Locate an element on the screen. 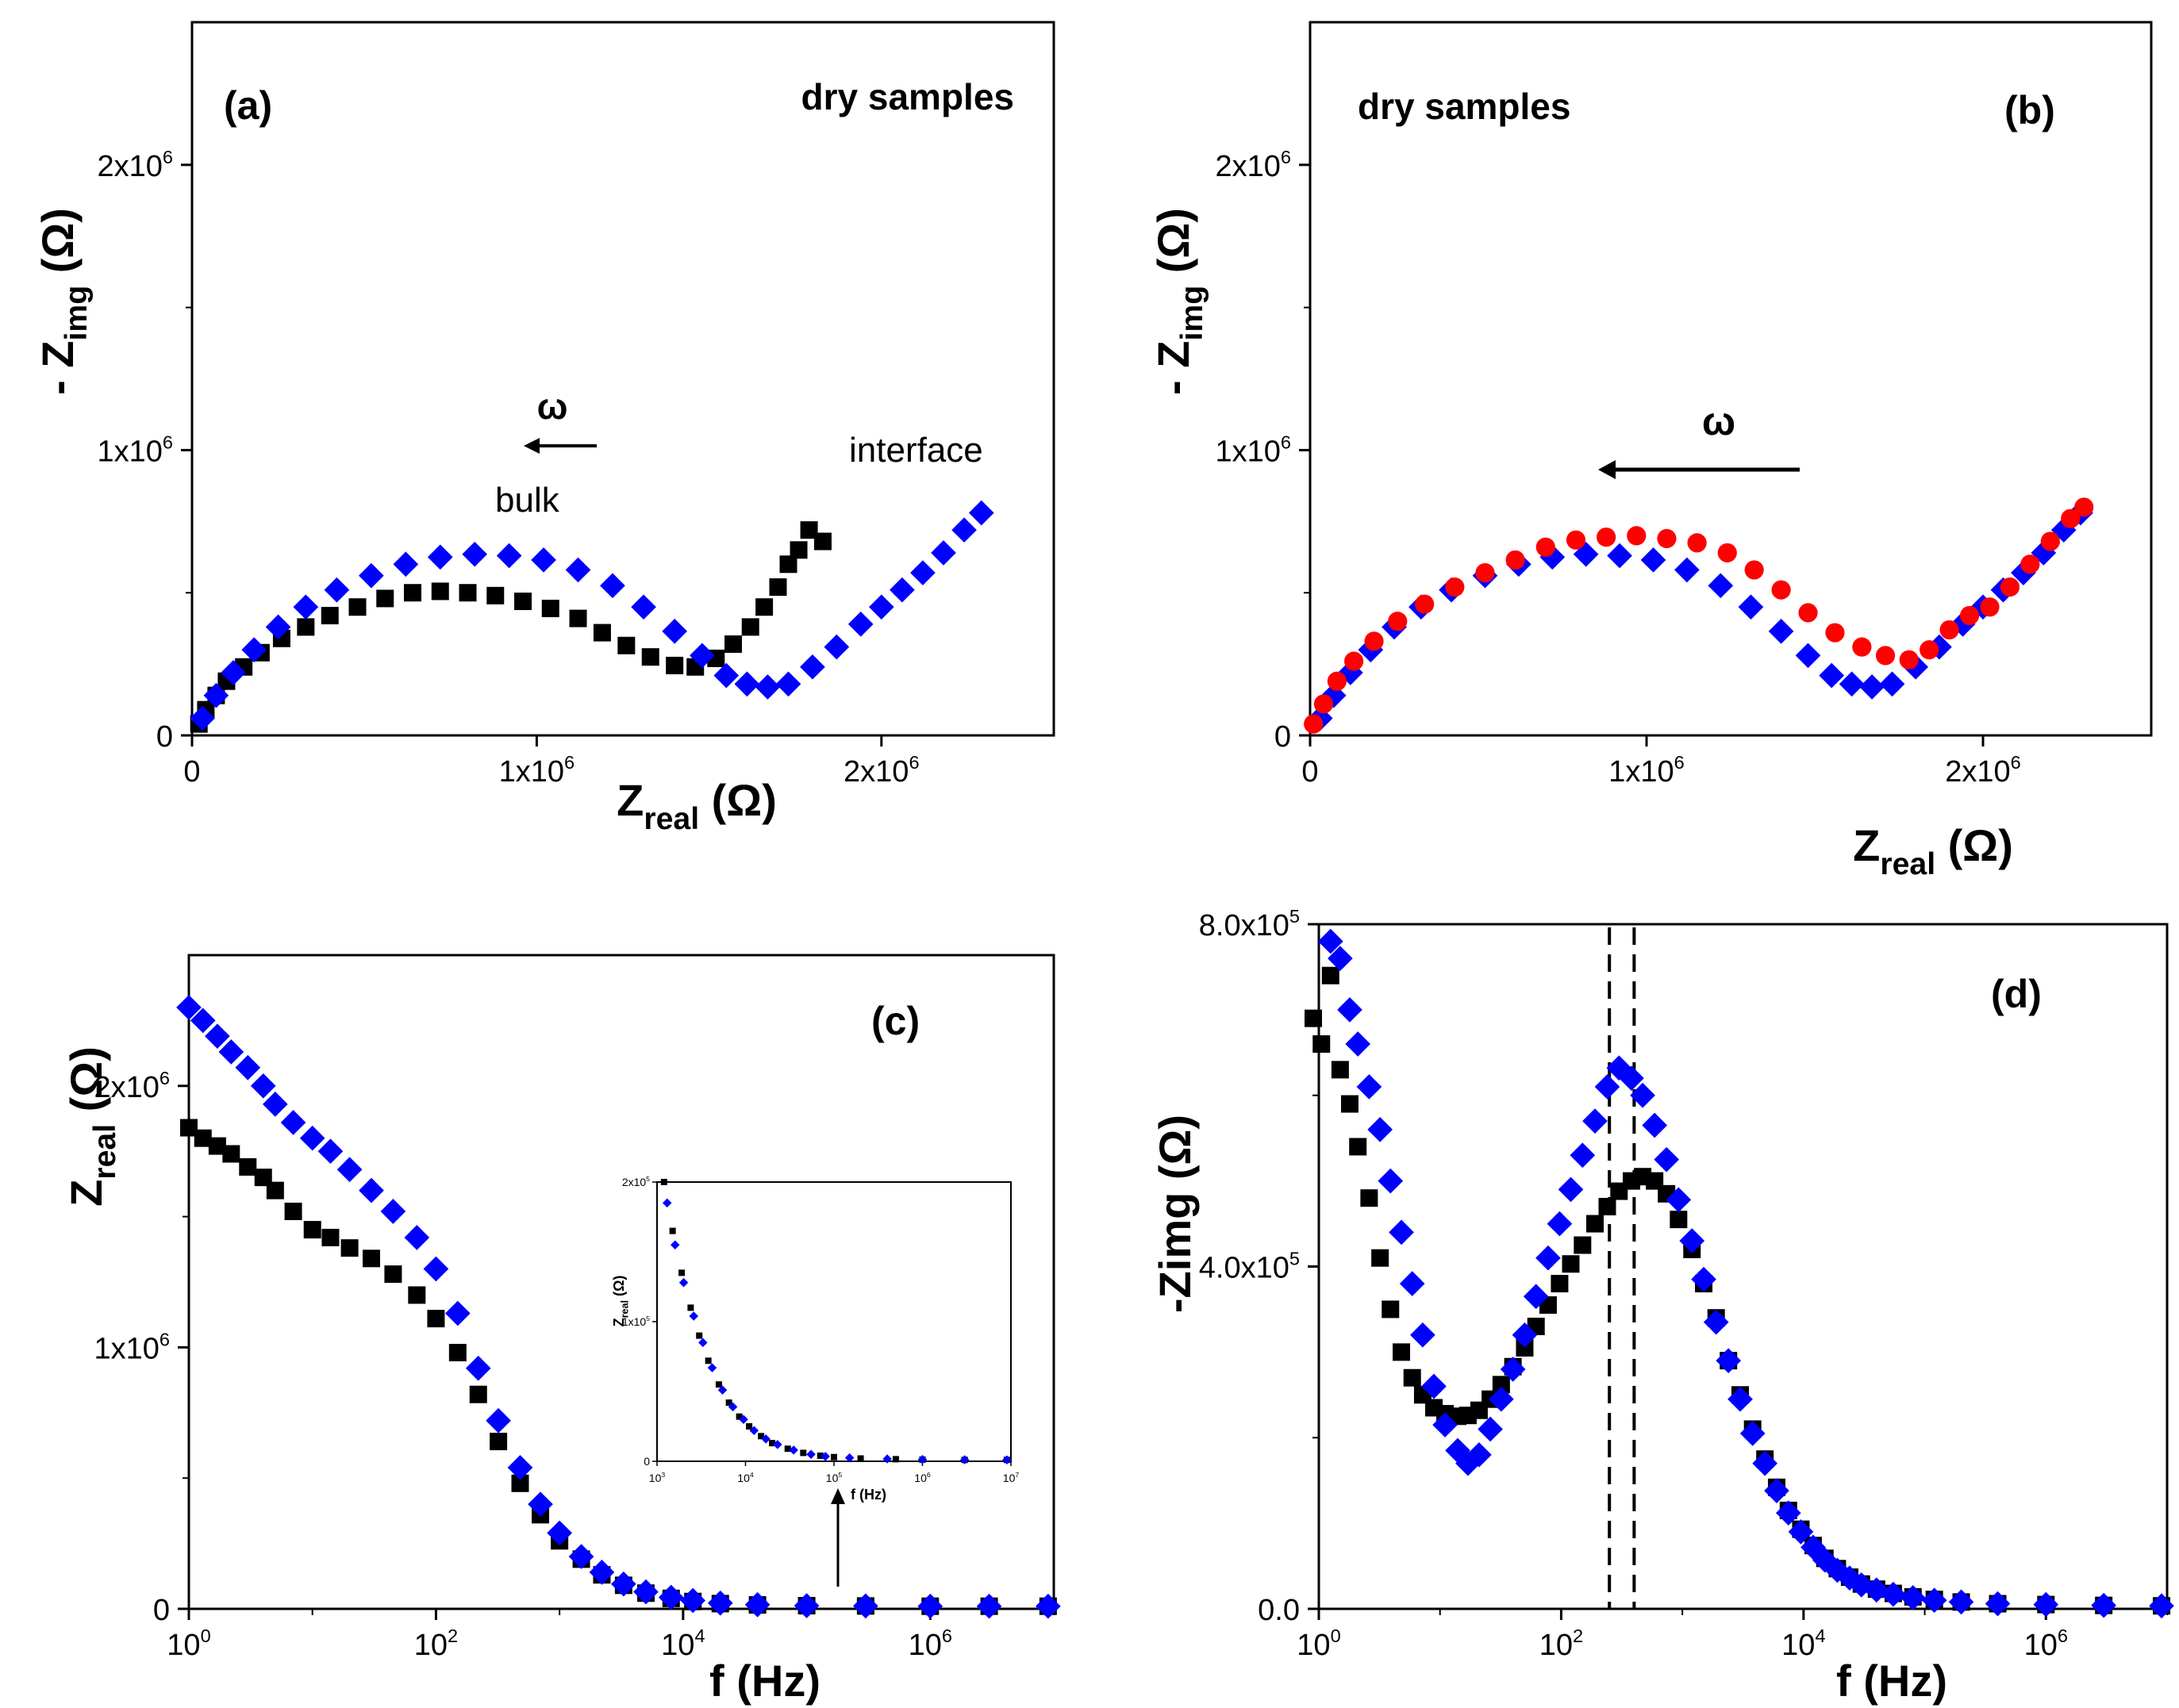 Image resolution: width=2179 pixels, height=1708 pixels. x-tick-label-c-0-part: 10 is located at coordinates (183, 1645).